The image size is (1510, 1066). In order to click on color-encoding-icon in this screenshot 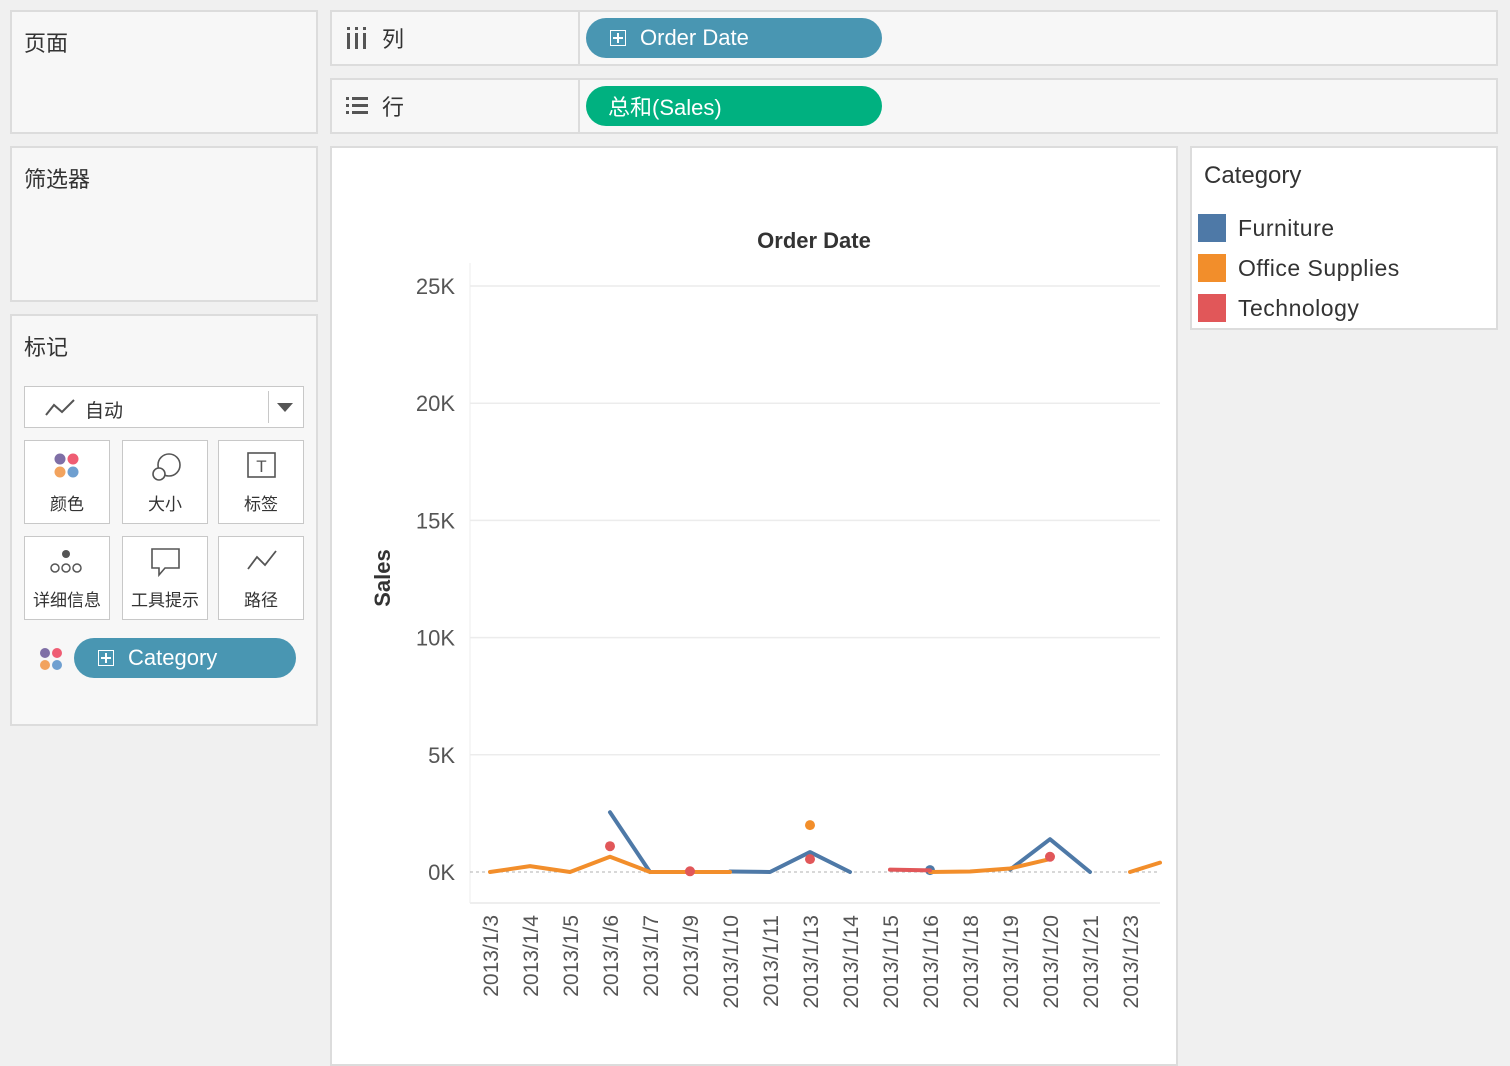, I will do `click(51, 659)`.